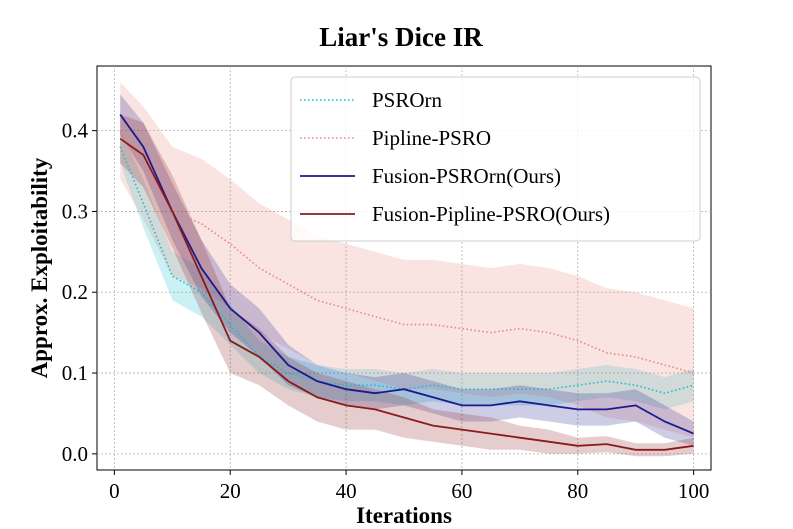 This screenshot has width=793, height=529. I want to click on legend-label-psrorn: PSROrn, so click(407, 100).